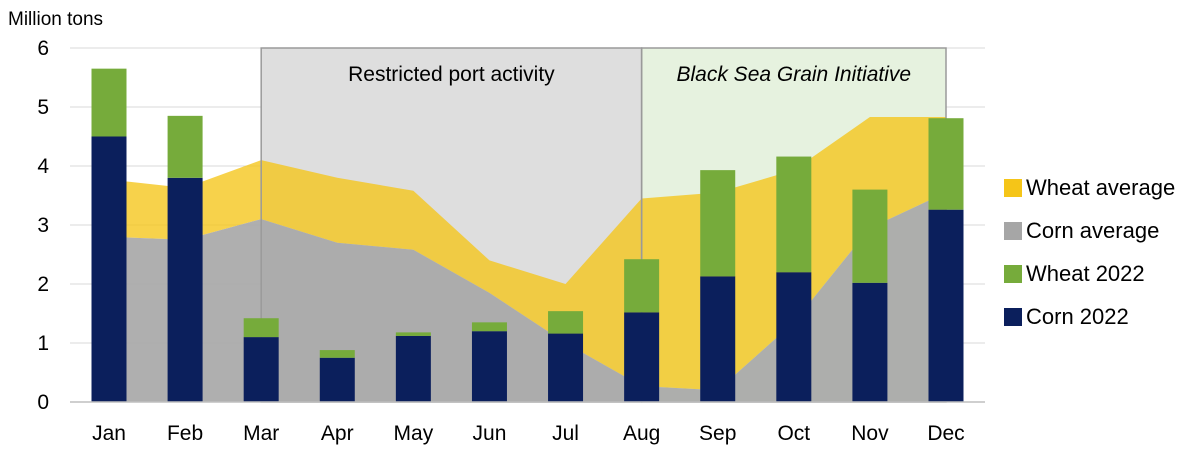 The width and height of the screenshot is (1200, 450). I want to click on bar-wheat-2022-oct, so click(794, 214).